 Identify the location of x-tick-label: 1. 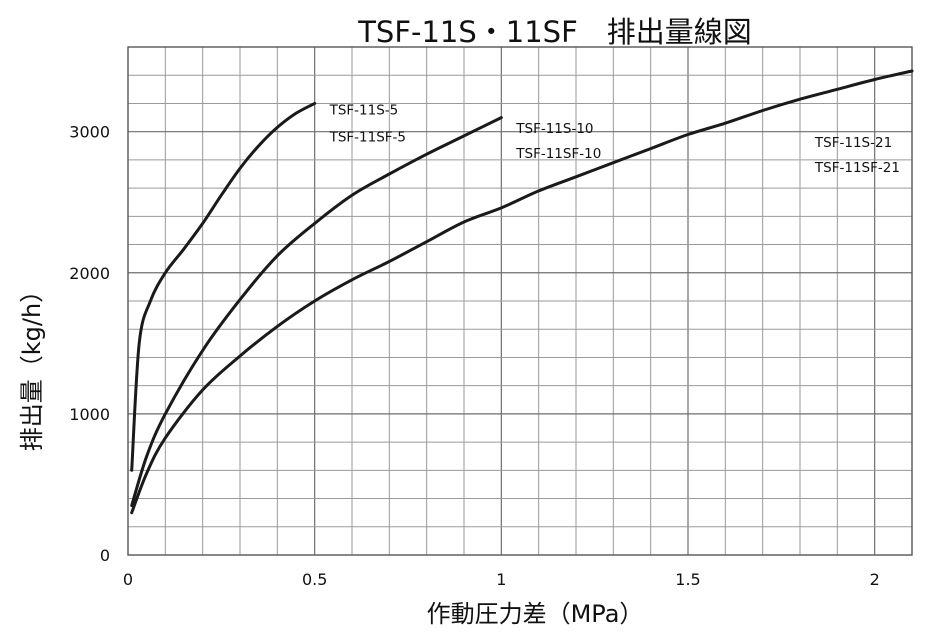
(501, 579).